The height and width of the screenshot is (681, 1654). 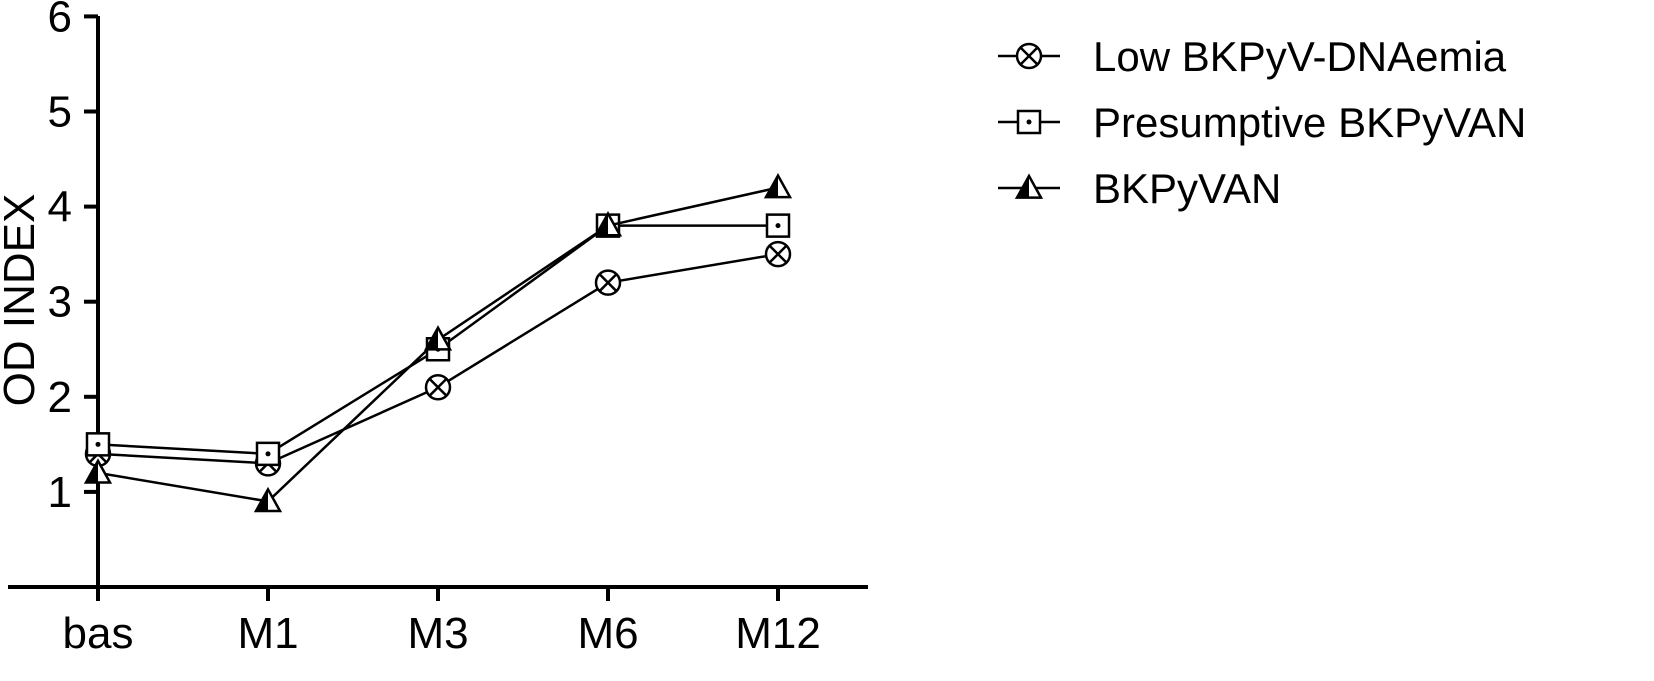 What do you see at coordinates (60, 492) in the screenshot?
I see `y-tick-label: 1` at bounding box center [60, 492].